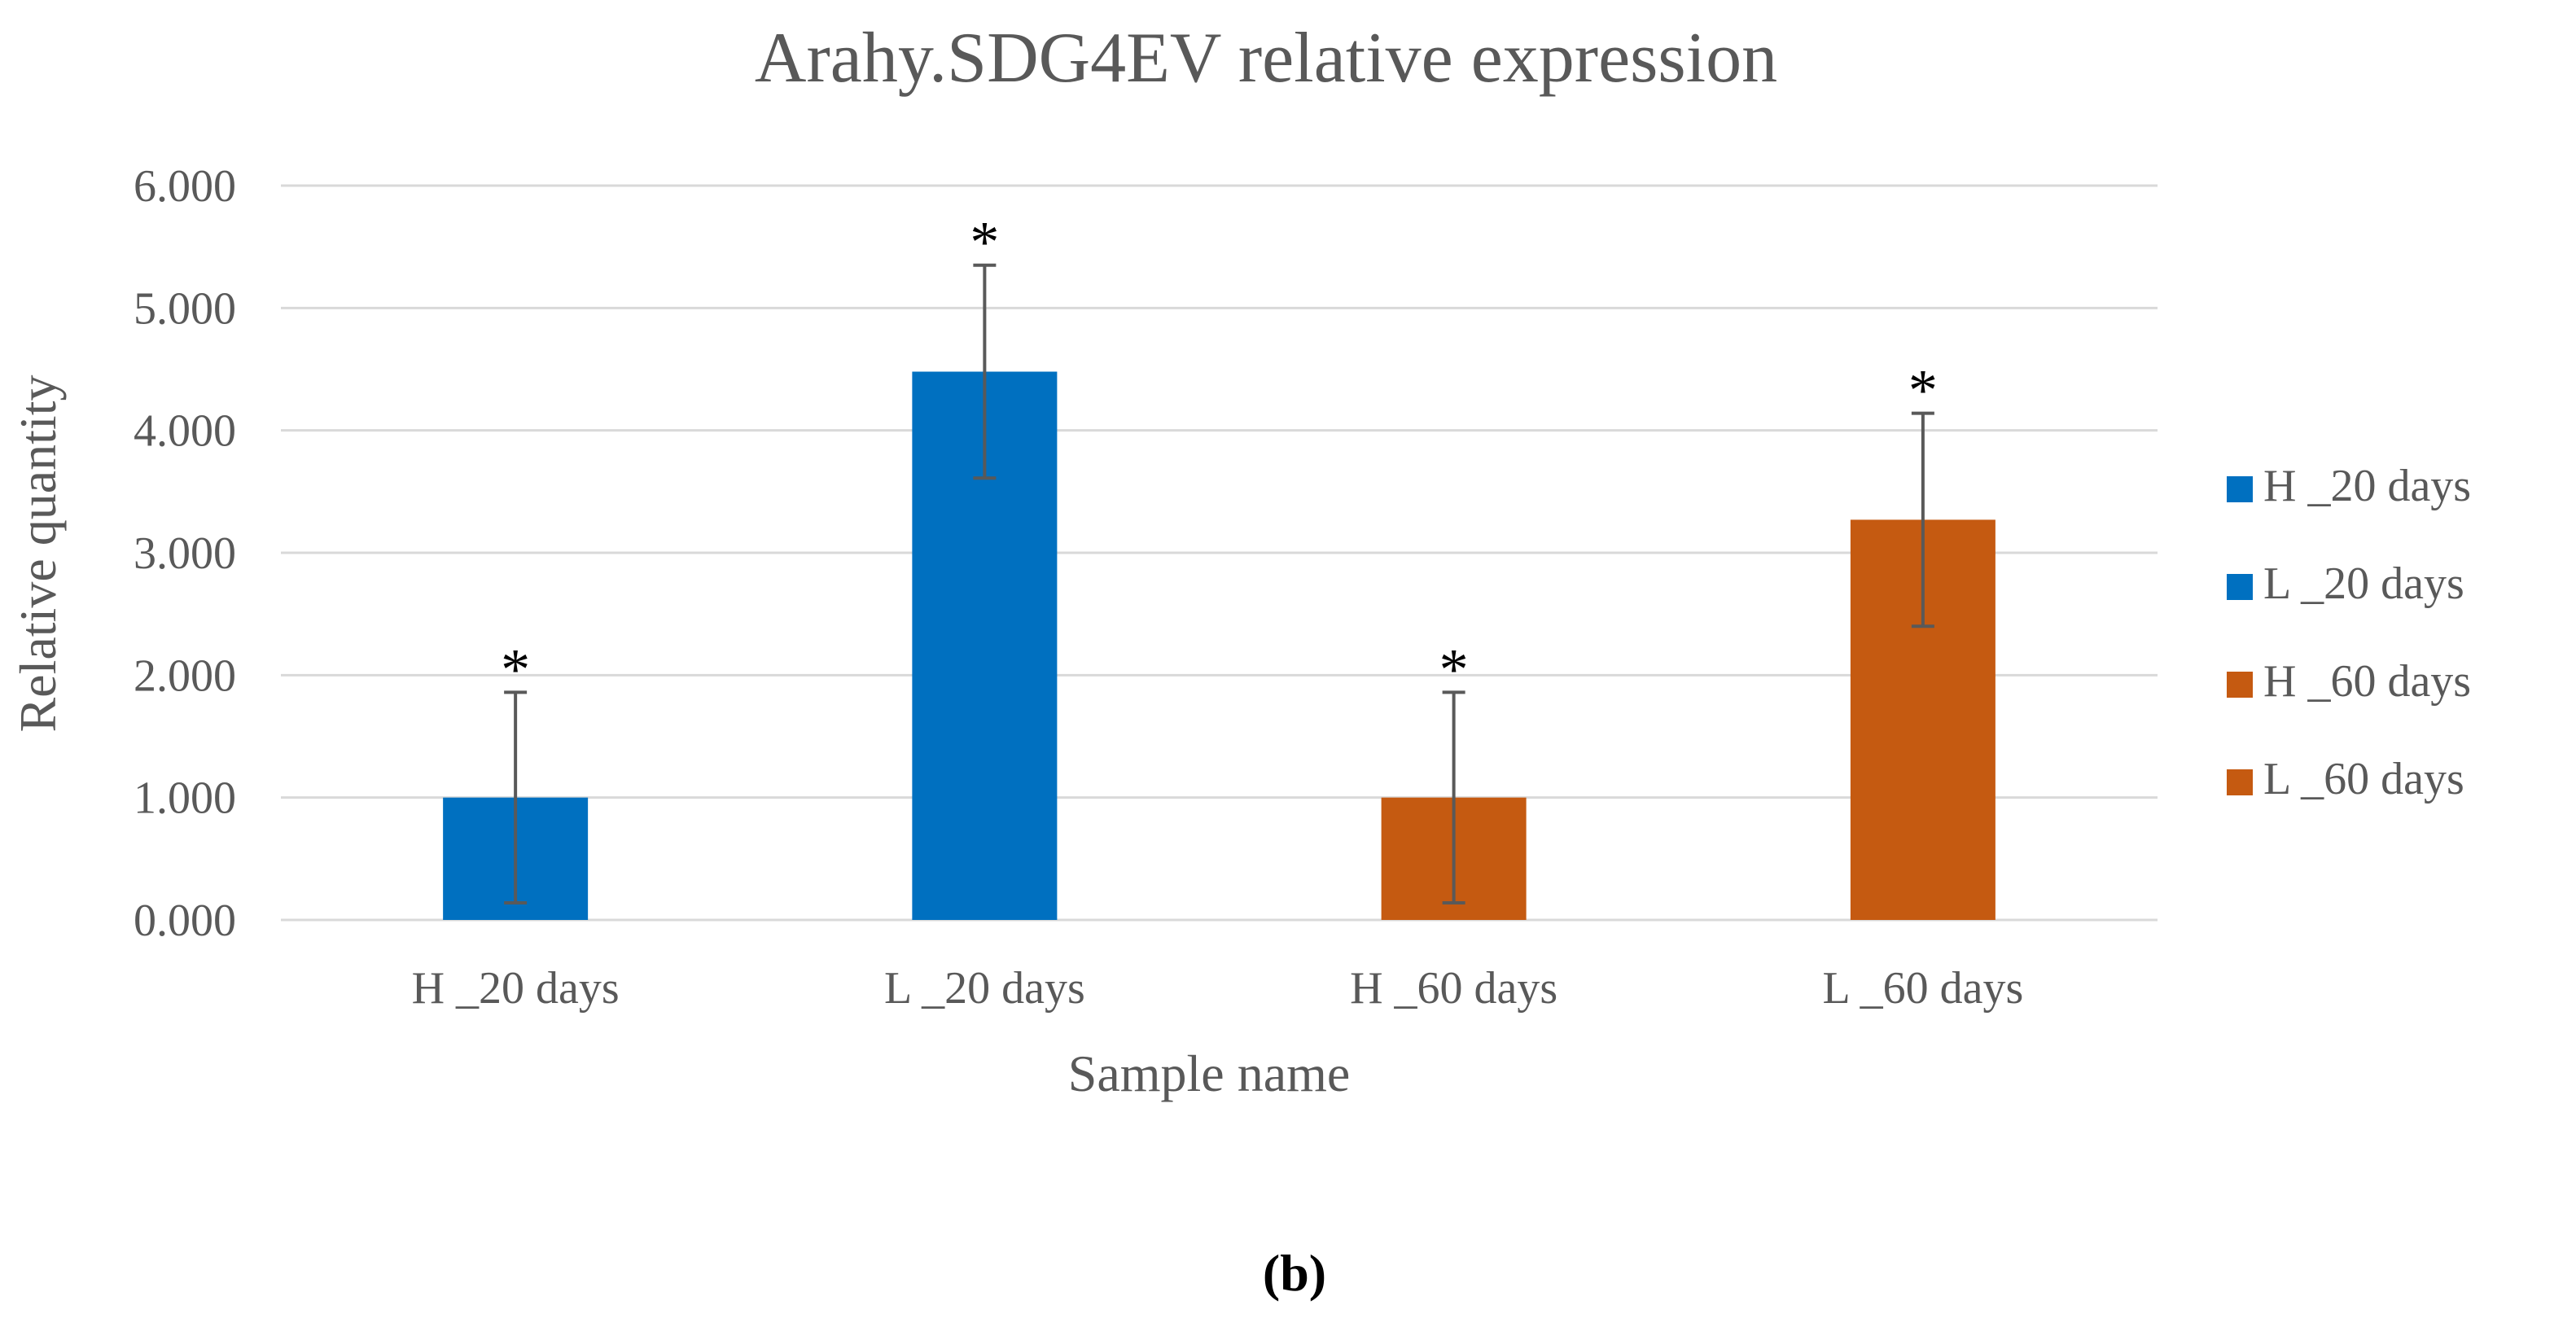 The image size is (2576, 1327). I want to click on panel-label: (b), so click(1294, 1273).